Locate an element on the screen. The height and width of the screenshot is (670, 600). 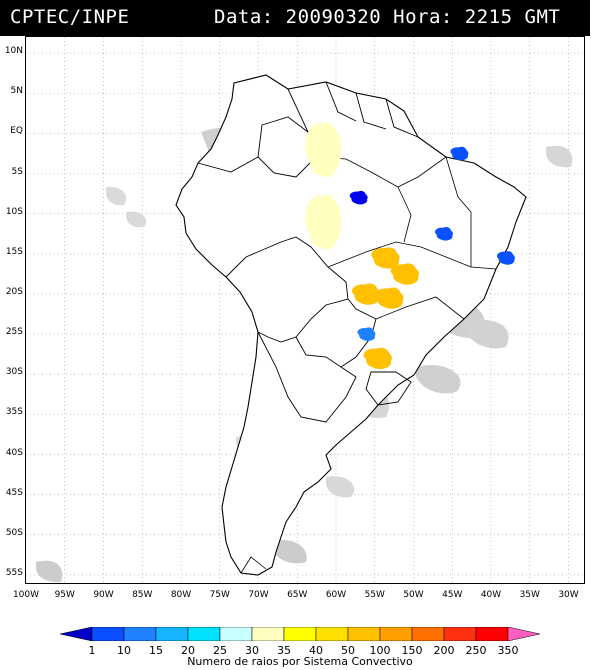
lon-tick-label: 95W is located at coordinates (64, 595).